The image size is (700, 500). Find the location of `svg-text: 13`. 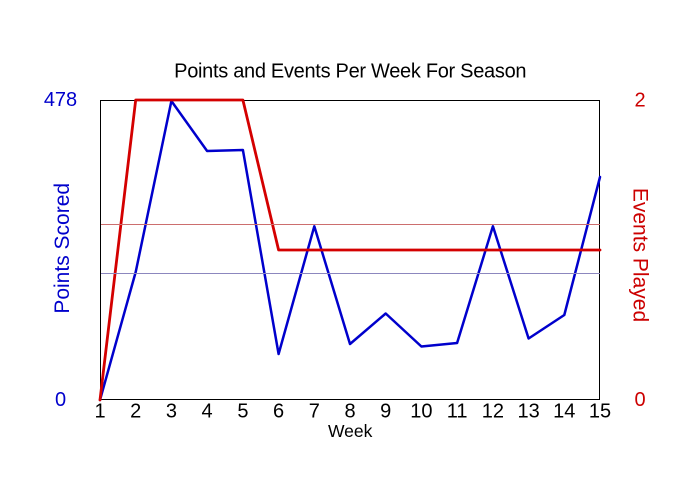

svg-text: 13 is located at coordinates (528, 412).